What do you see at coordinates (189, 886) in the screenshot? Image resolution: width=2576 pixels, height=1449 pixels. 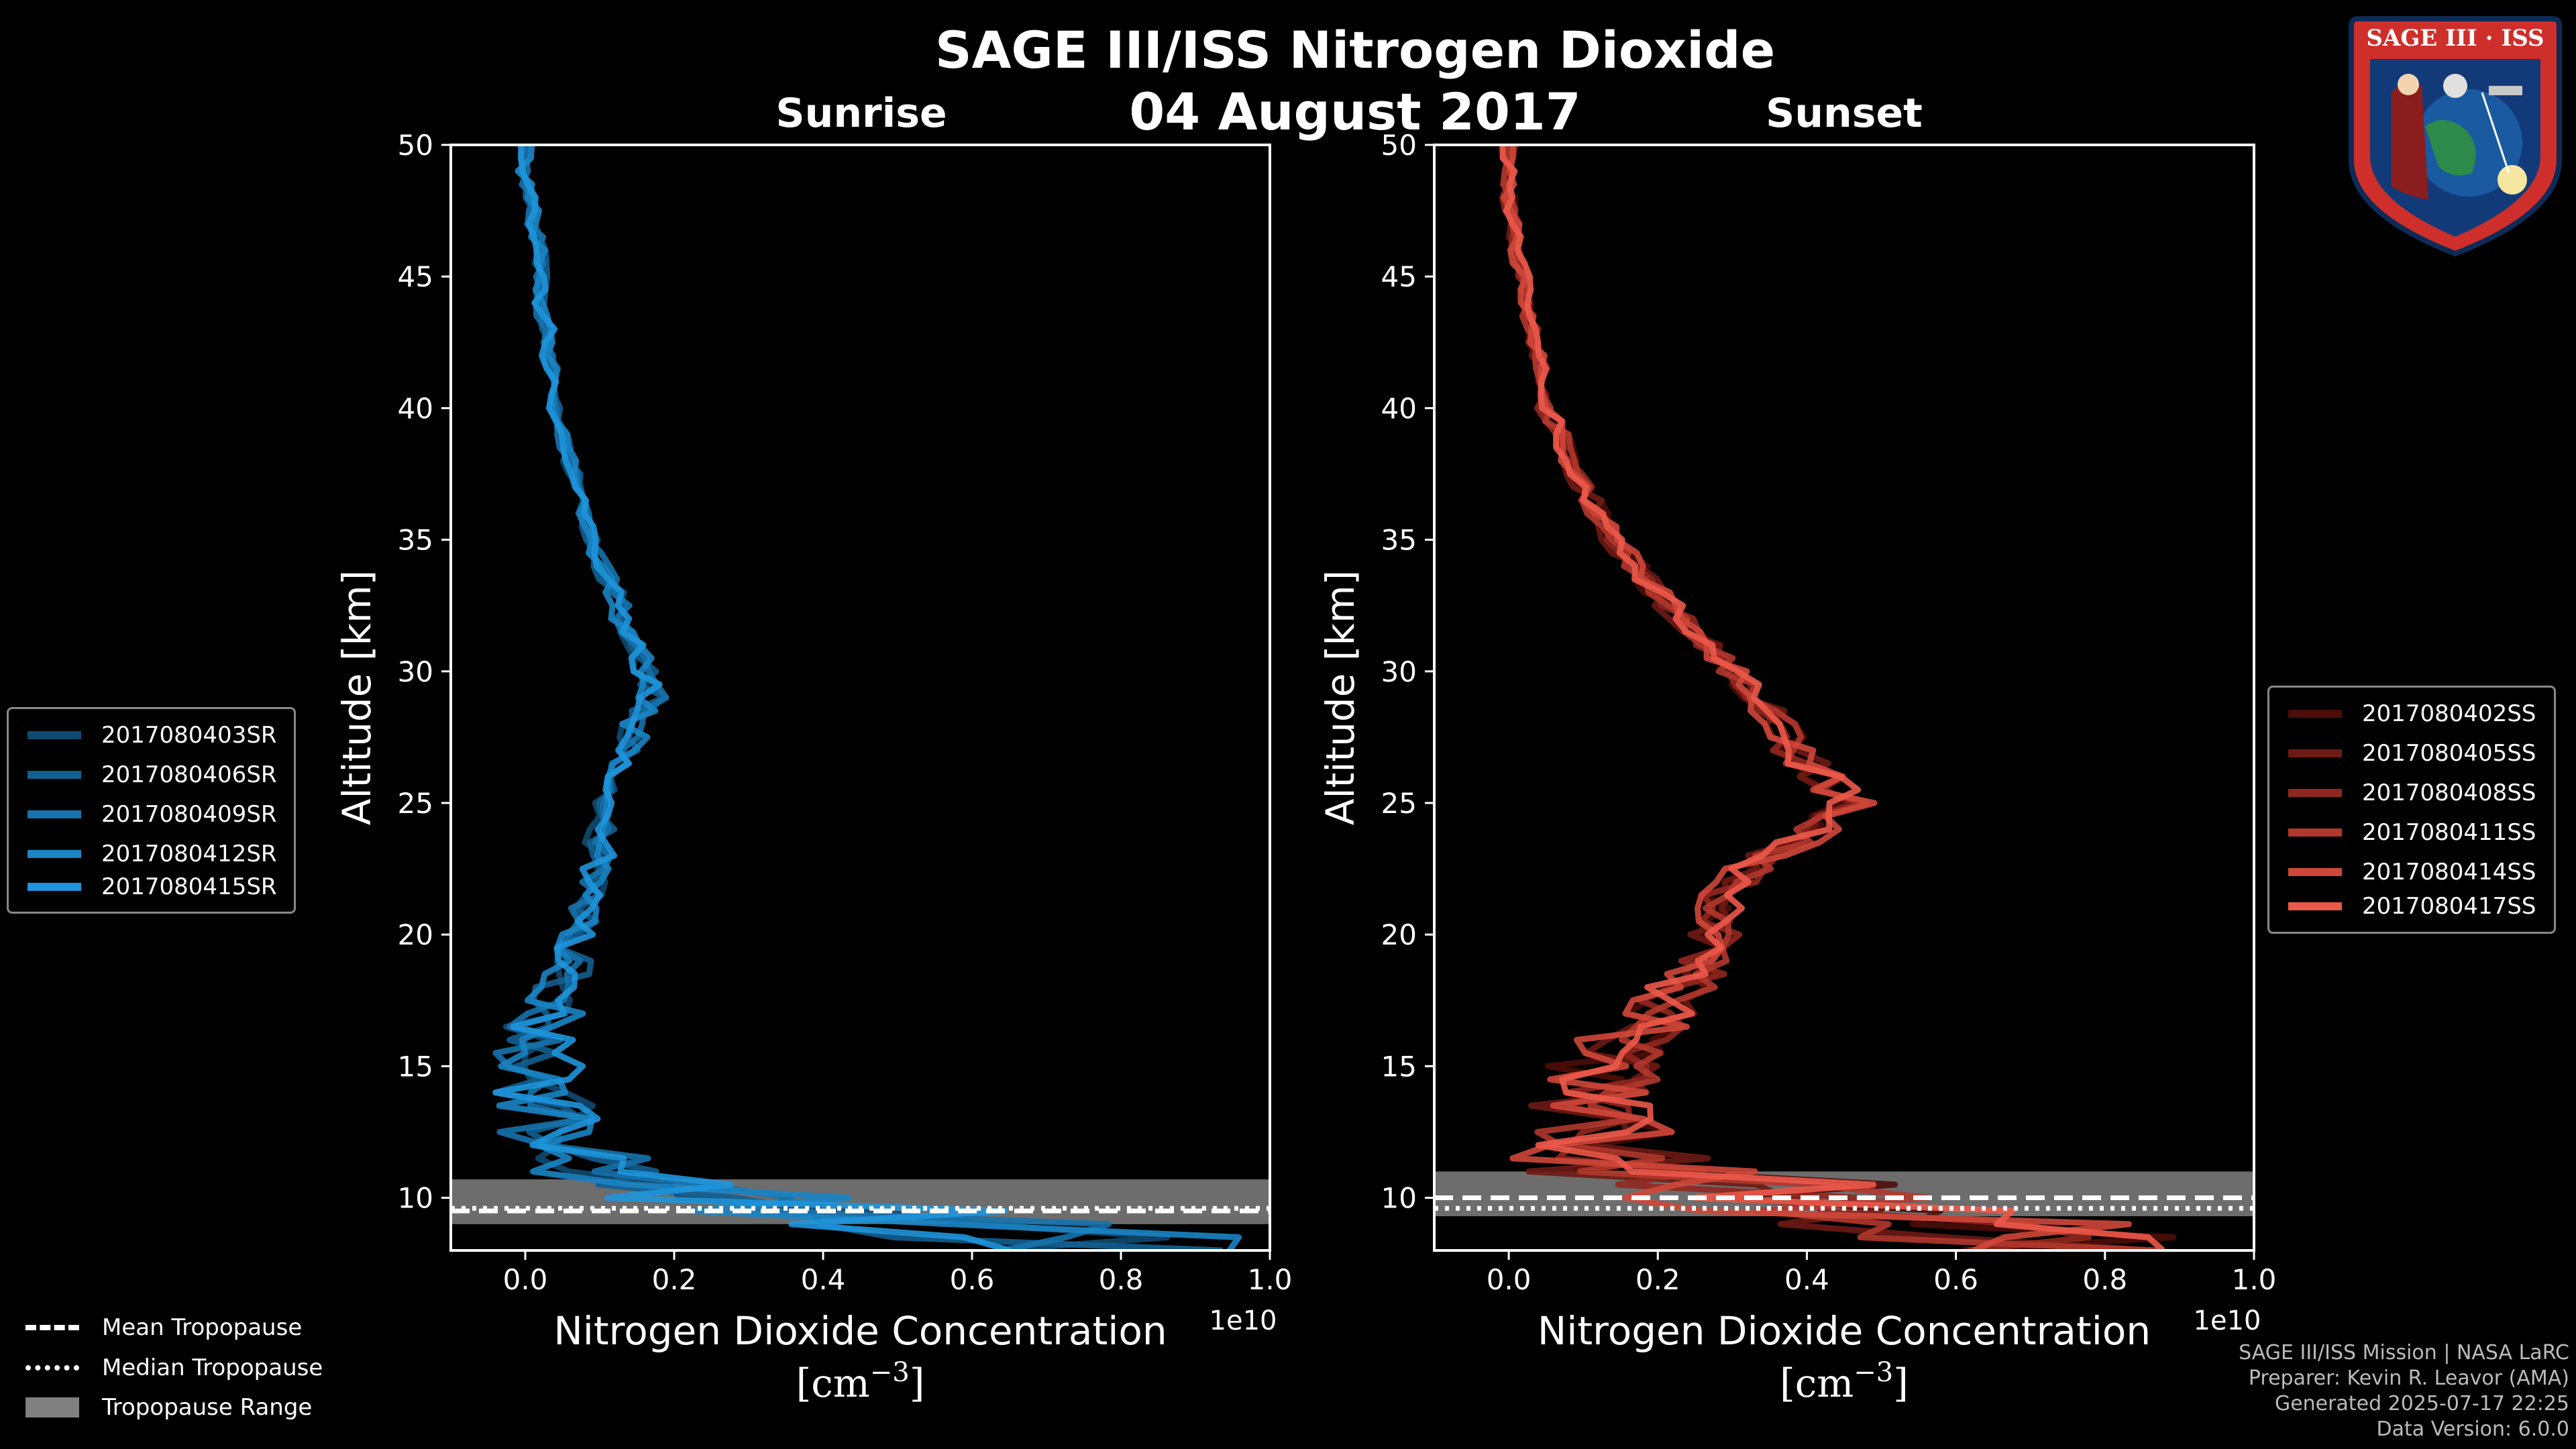 I see `legend-label: 2017080415SR` at bounding box center [189, 886].